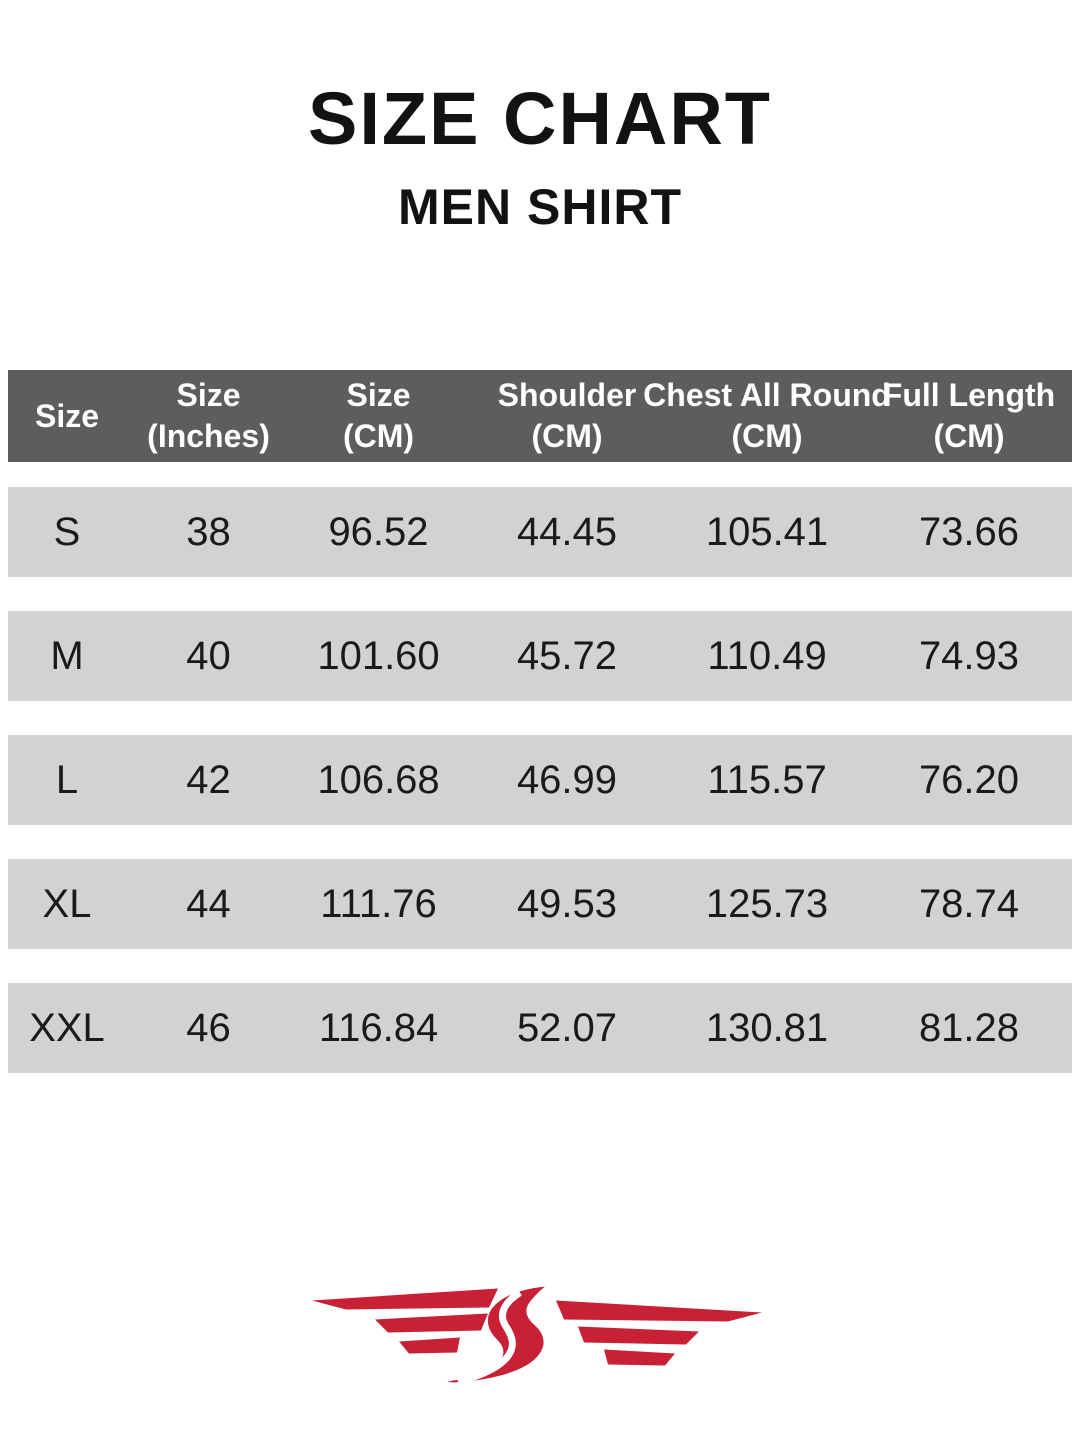  I want to click on cell-shoulder-cm: 46.99, so click(567, 780).